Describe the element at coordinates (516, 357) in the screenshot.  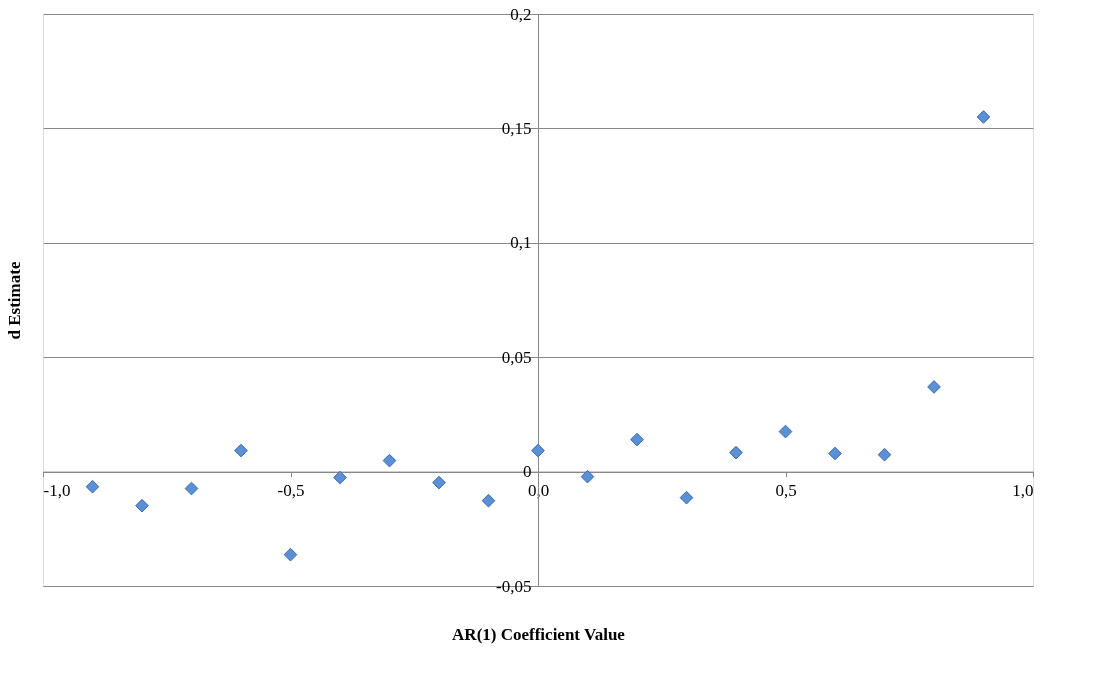
I see `y-tick-label: 0,05` at that location.